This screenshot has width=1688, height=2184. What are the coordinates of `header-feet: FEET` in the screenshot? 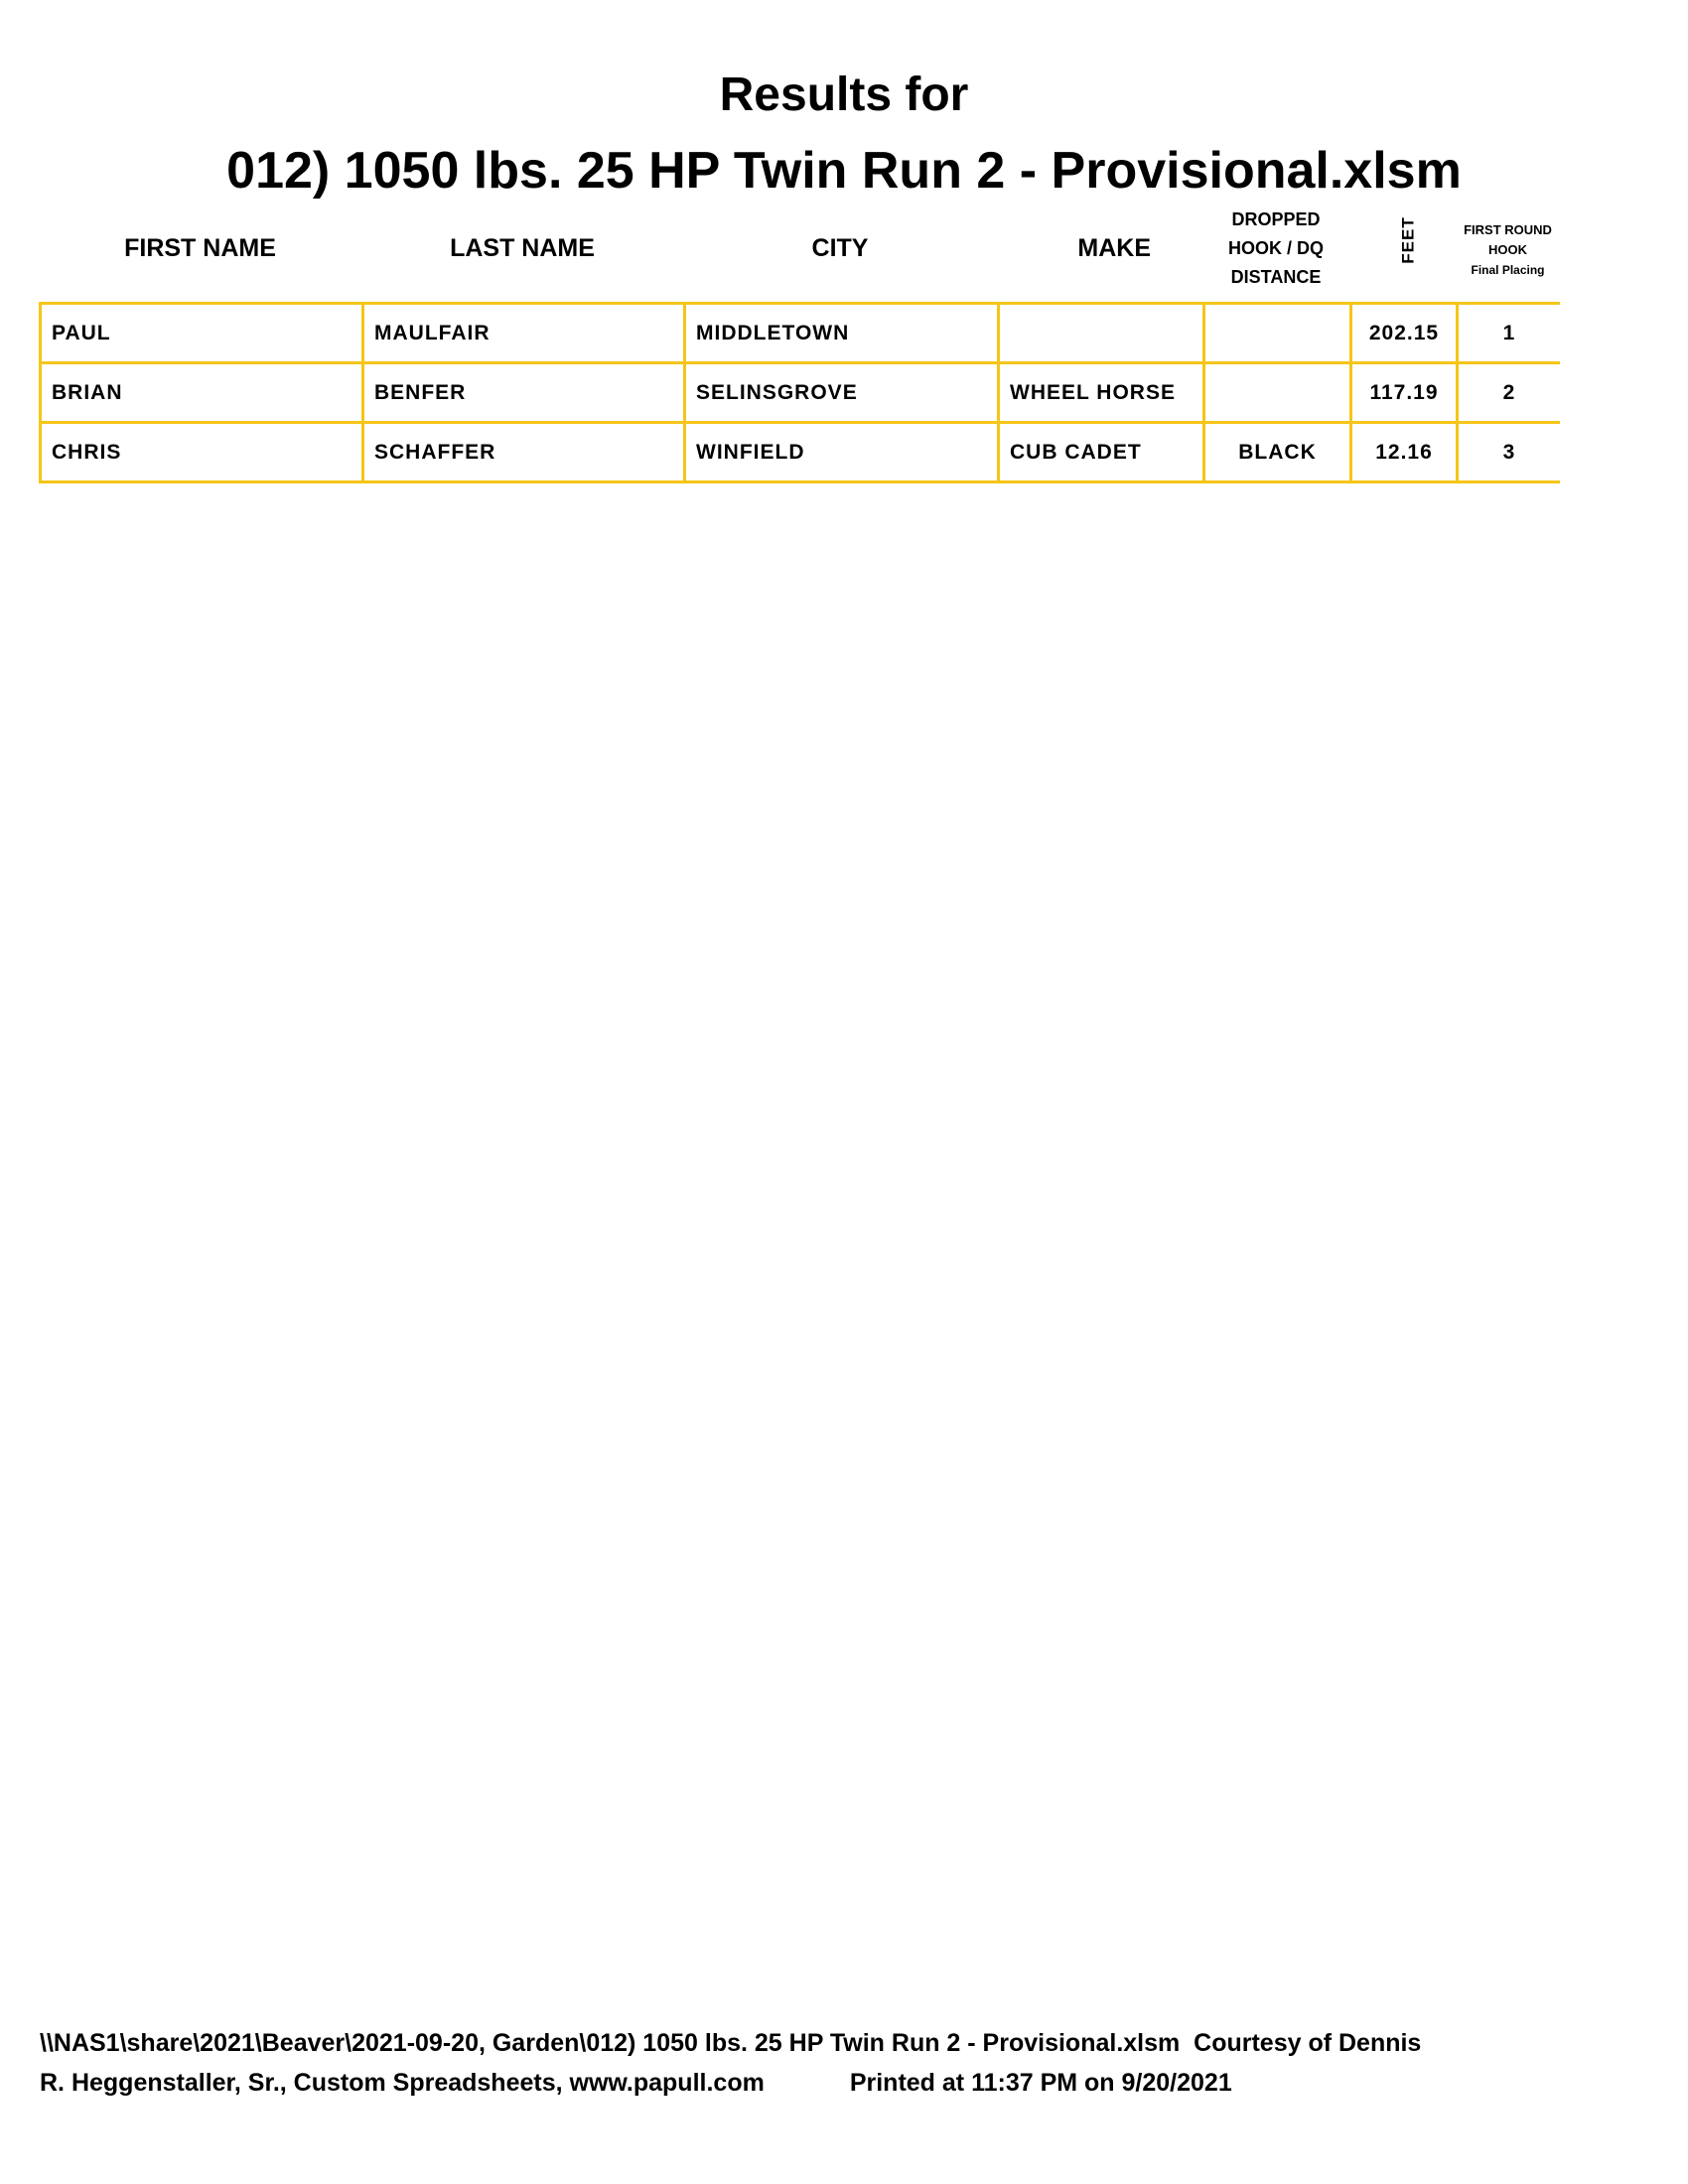 It's located at (1408, 240).